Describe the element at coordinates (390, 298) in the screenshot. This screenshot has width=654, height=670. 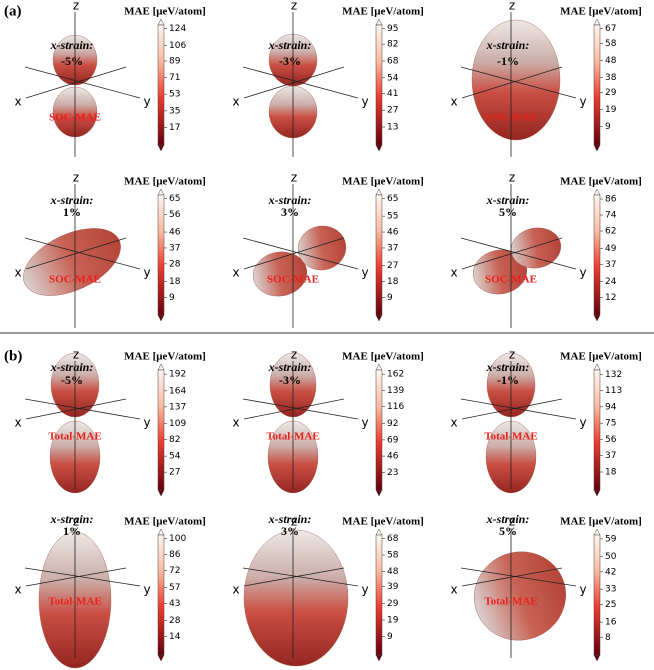
I see `colorbar-tick-label: 9` at that location.